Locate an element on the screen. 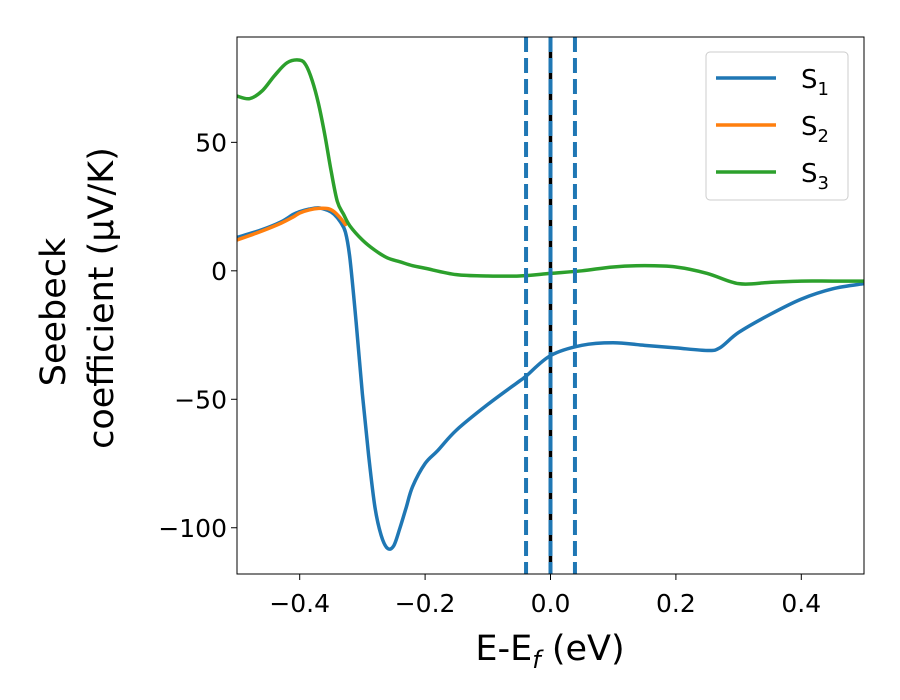 Image resolution: width=900 pixels, height=700 pixels. legend-label-s3: S3 is located at coordinates (815, 176).